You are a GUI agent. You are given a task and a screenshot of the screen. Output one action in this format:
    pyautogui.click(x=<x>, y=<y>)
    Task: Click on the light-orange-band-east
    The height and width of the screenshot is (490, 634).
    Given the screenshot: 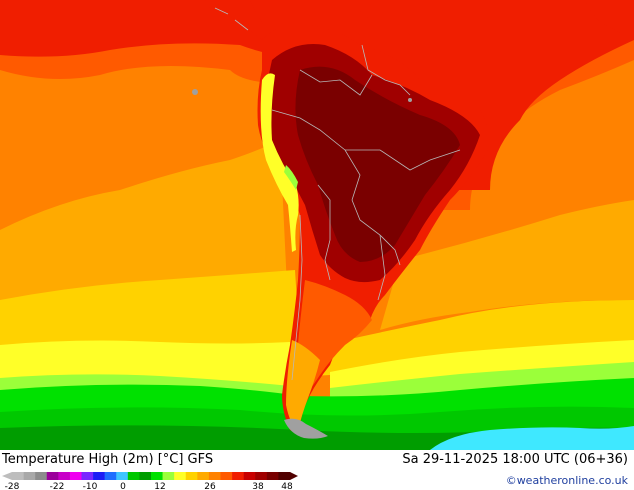 What is the action you would take?
    pyautogui.click(x=507, y=265)
    